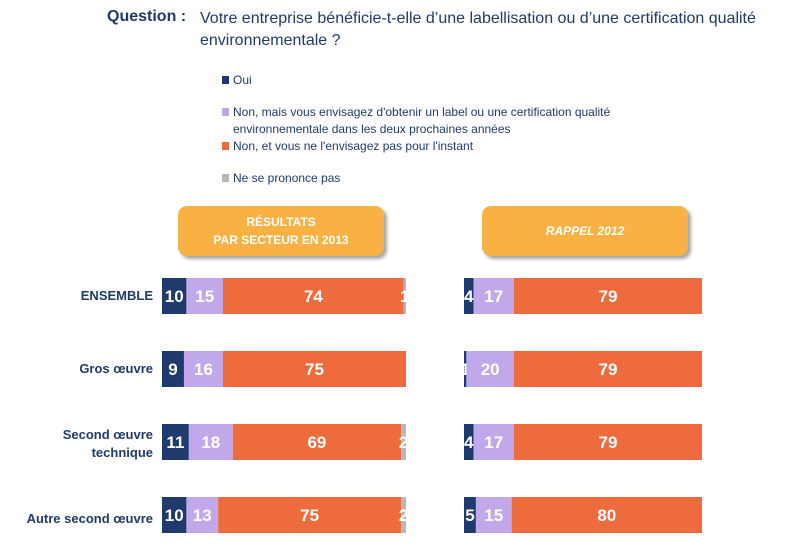 The height and width of the screenshot is (554, 800). I want to click on bar-value-2013-row3-non-envisage: 18, so click(210, 442).